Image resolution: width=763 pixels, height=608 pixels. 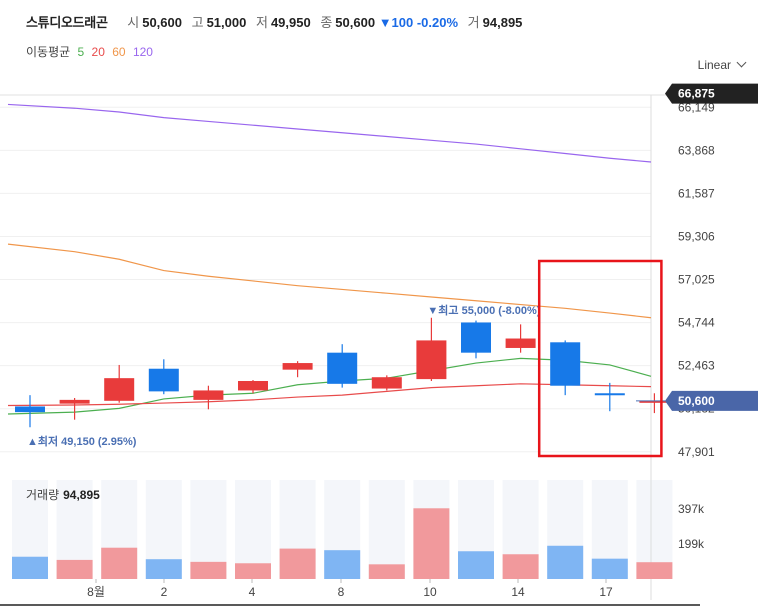 I want to click on ma-legend-5: 5, so click(x=81, y=52).